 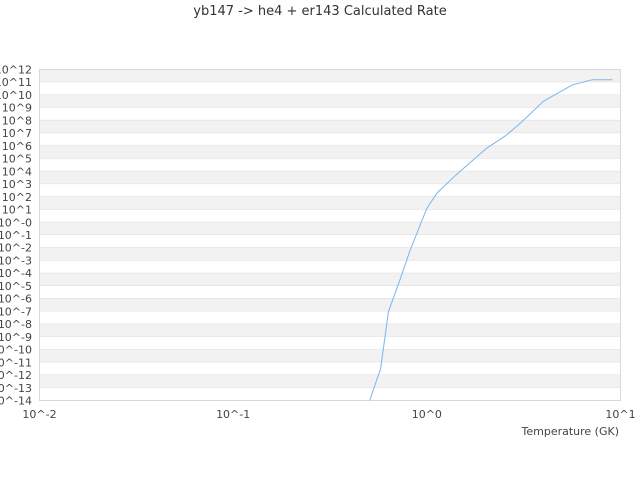 What do you see at coordinates (16, 401) in the screenshot?
I see `y-tick-label: 10^-14` at bounding box center [16, 401].